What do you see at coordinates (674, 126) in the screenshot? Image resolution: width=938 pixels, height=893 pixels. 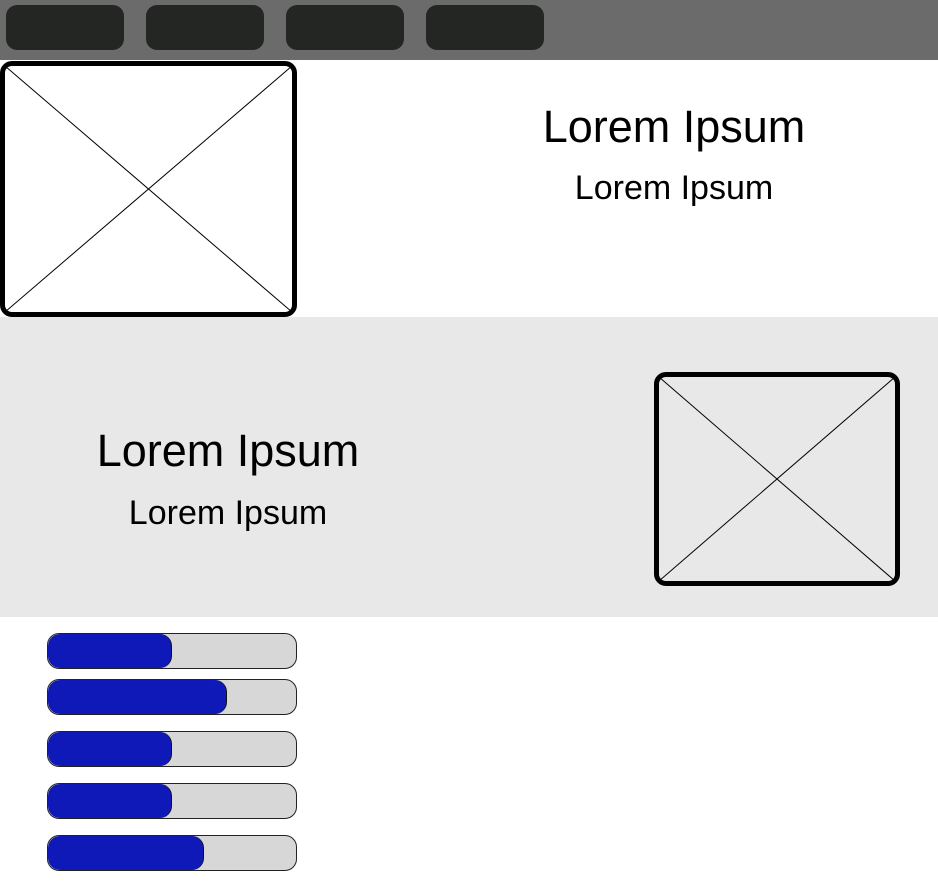 I see `hero-title: Lorem Ipsum` at bounding box center [674, 126].